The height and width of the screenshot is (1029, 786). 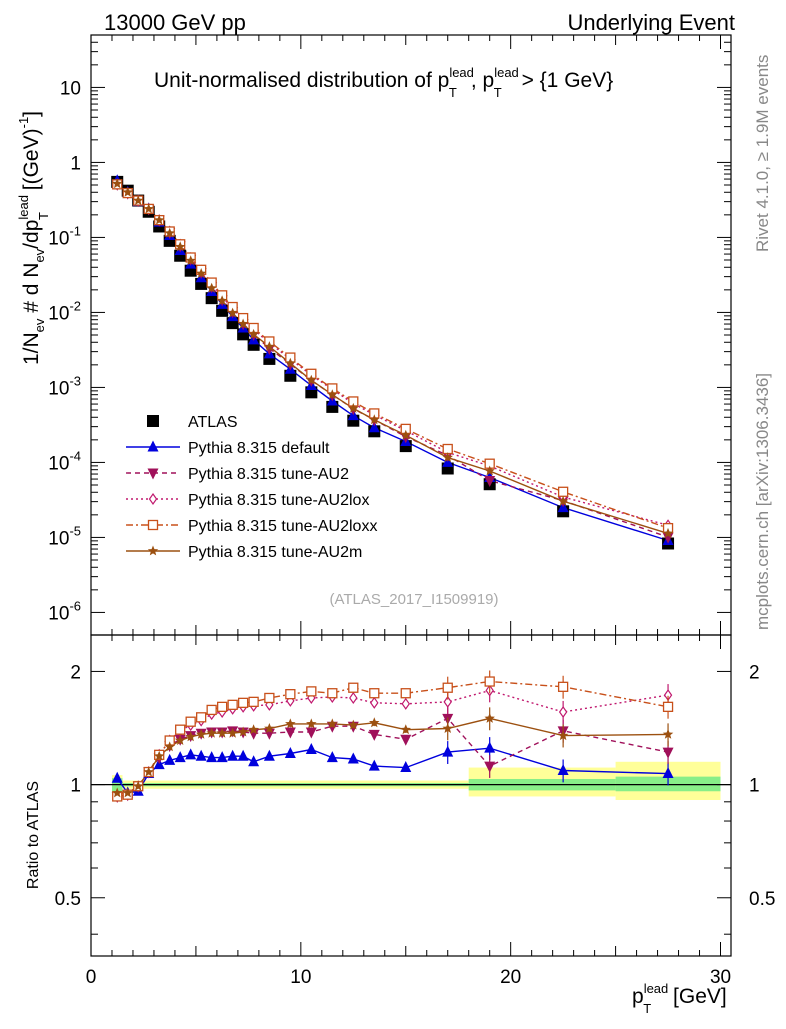 What do you see at coordinates (75, 380) in the screenshot?
I see `main-y-tick-exponent: -3` at bounding box center [75, 380].